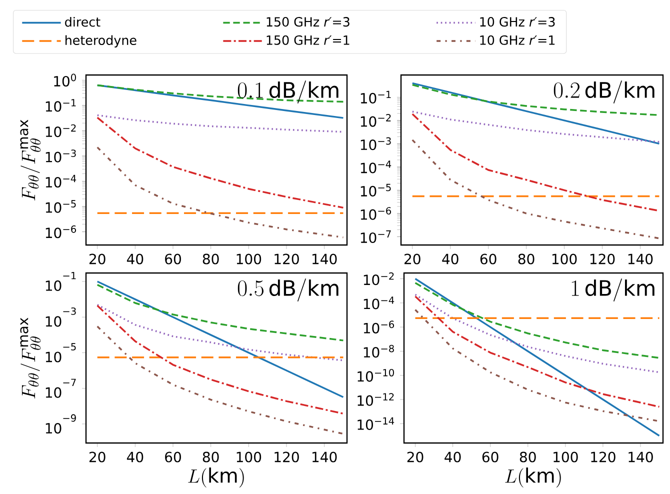  I want to click on legend-label: 150 GHz r′=3, so click(308, 22).